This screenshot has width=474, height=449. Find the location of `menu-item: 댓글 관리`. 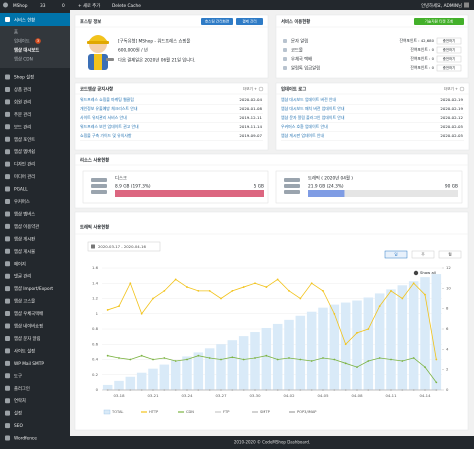

menu-item: 댓글 관리 is located at coordinates (22, 276).